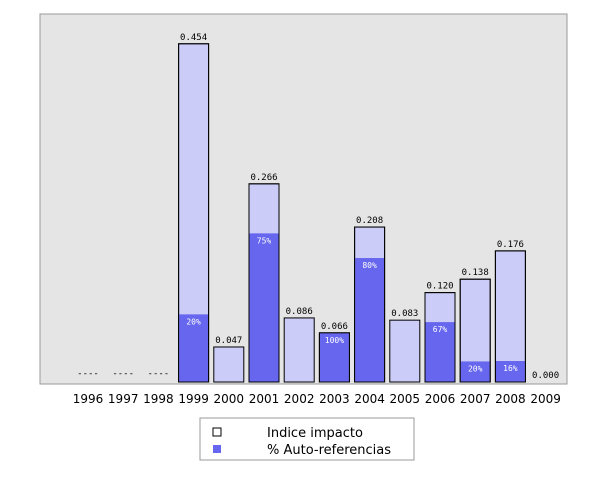 The height and width of the screenshot is (480, 607). I want to click on value-label-2002: 0.086, so click(299, 312).